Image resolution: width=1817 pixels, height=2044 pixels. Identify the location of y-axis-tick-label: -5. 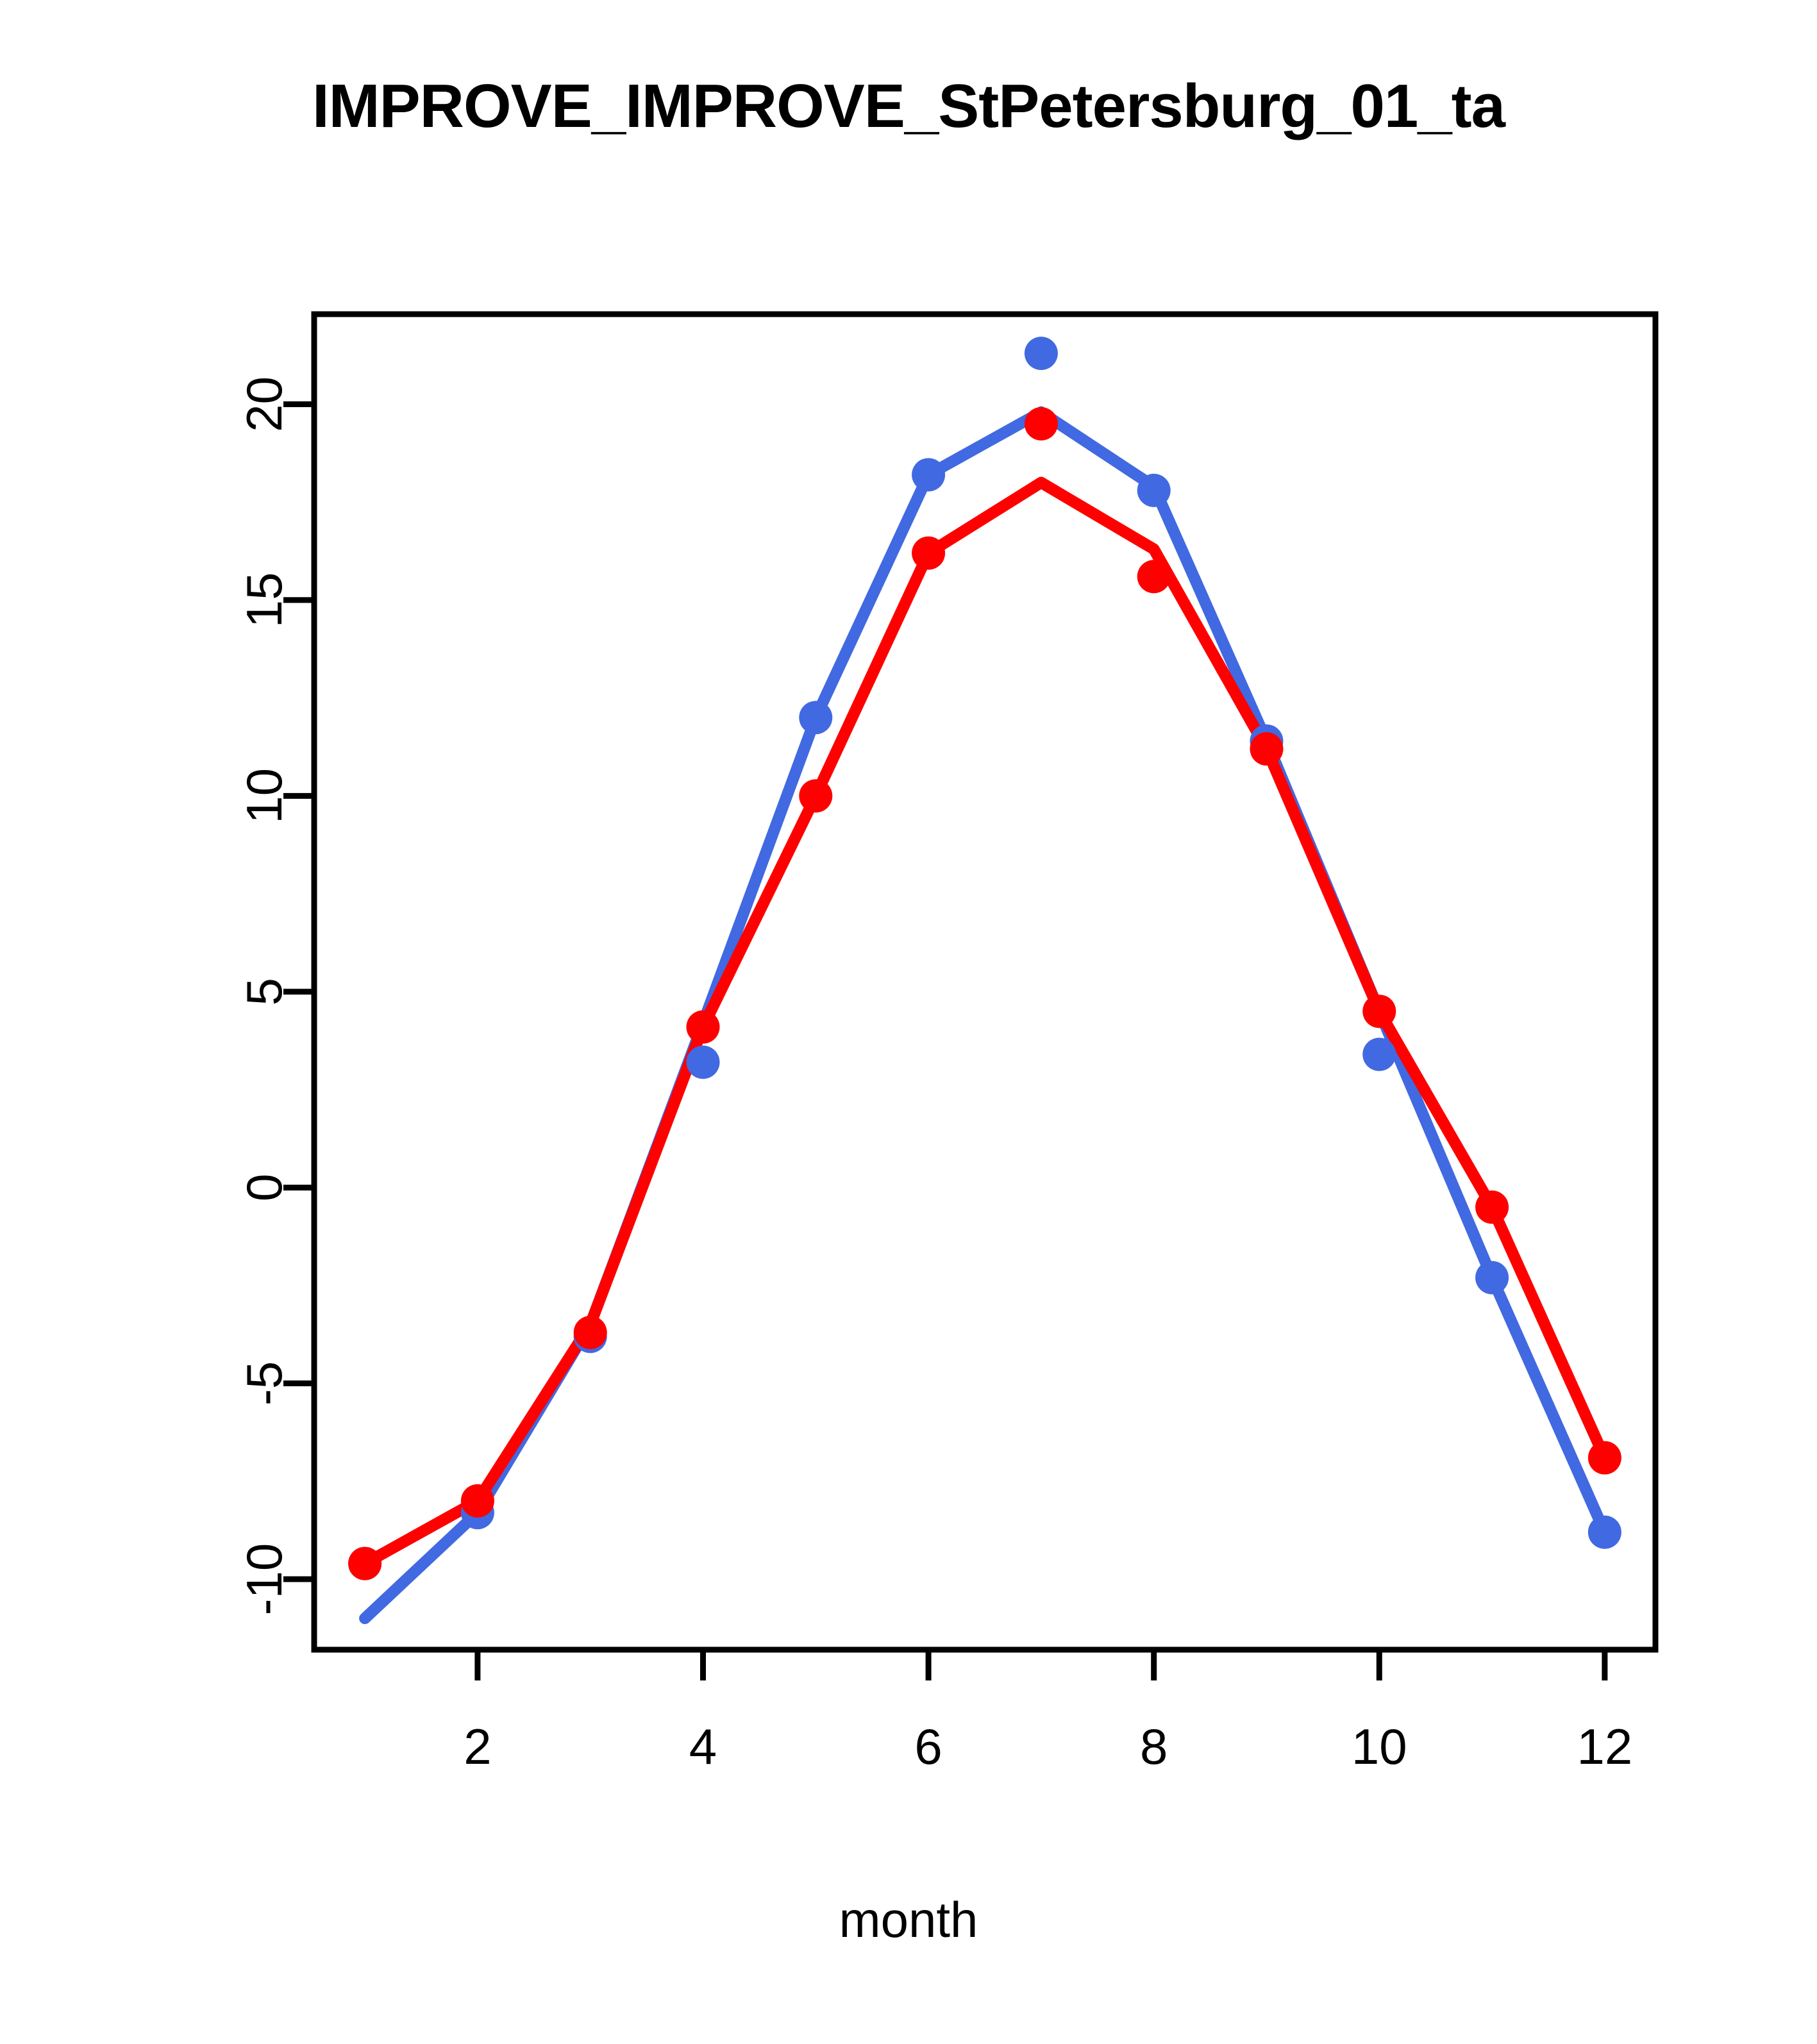
(264, 1383).